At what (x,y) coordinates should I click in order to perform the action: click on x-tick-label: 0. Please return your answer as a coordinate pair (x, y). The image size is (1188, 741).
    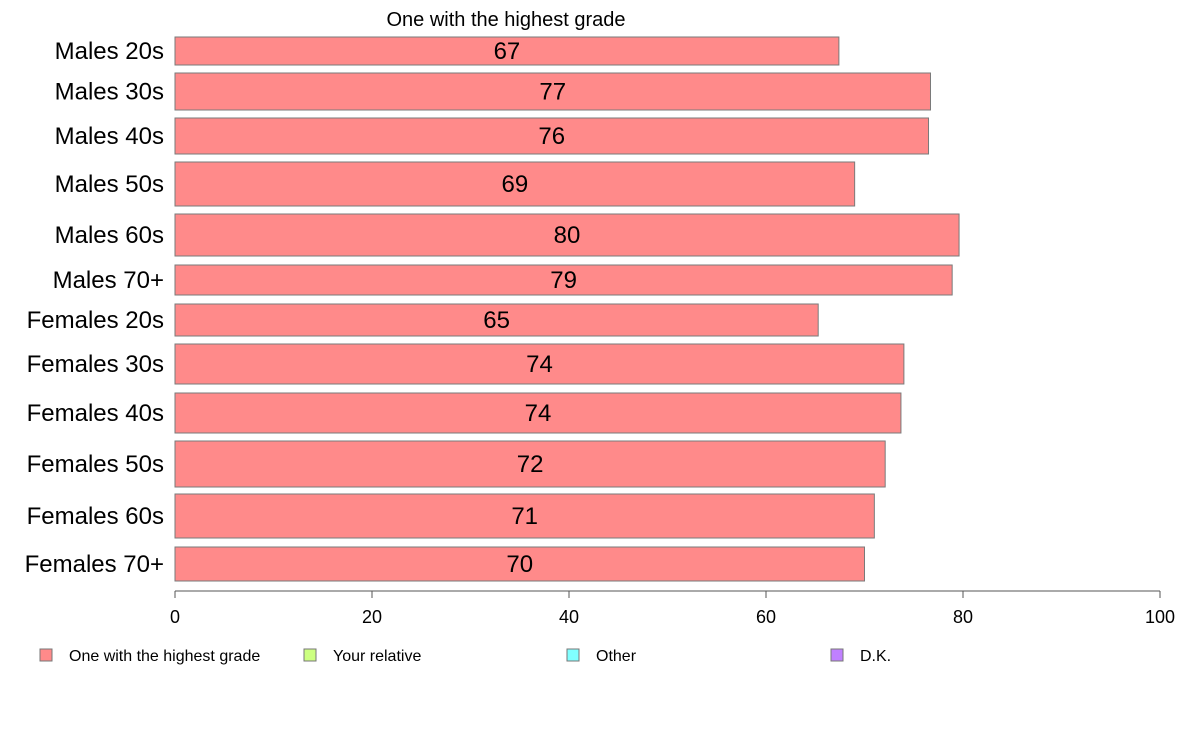
    Looking at the image, I should click on (175, 617).